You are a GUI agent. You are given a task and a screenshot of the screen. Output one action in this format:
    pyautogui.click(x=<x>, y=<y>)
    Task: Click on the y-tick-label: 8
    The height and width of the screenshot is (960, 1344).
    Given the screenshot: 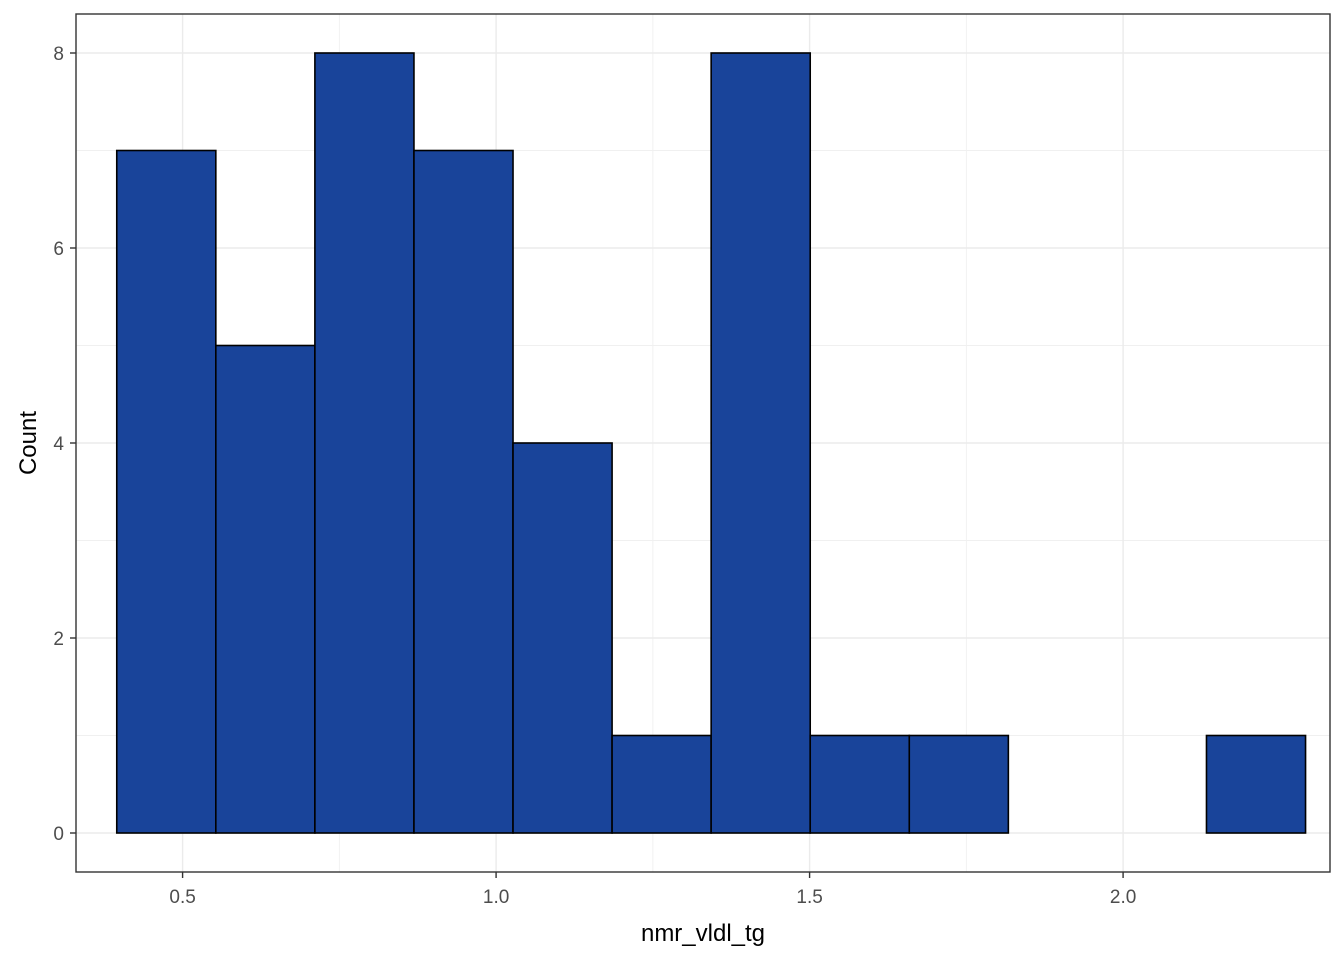 What is the action you would take?
    pyautogui.click(x=58, y=54)
    